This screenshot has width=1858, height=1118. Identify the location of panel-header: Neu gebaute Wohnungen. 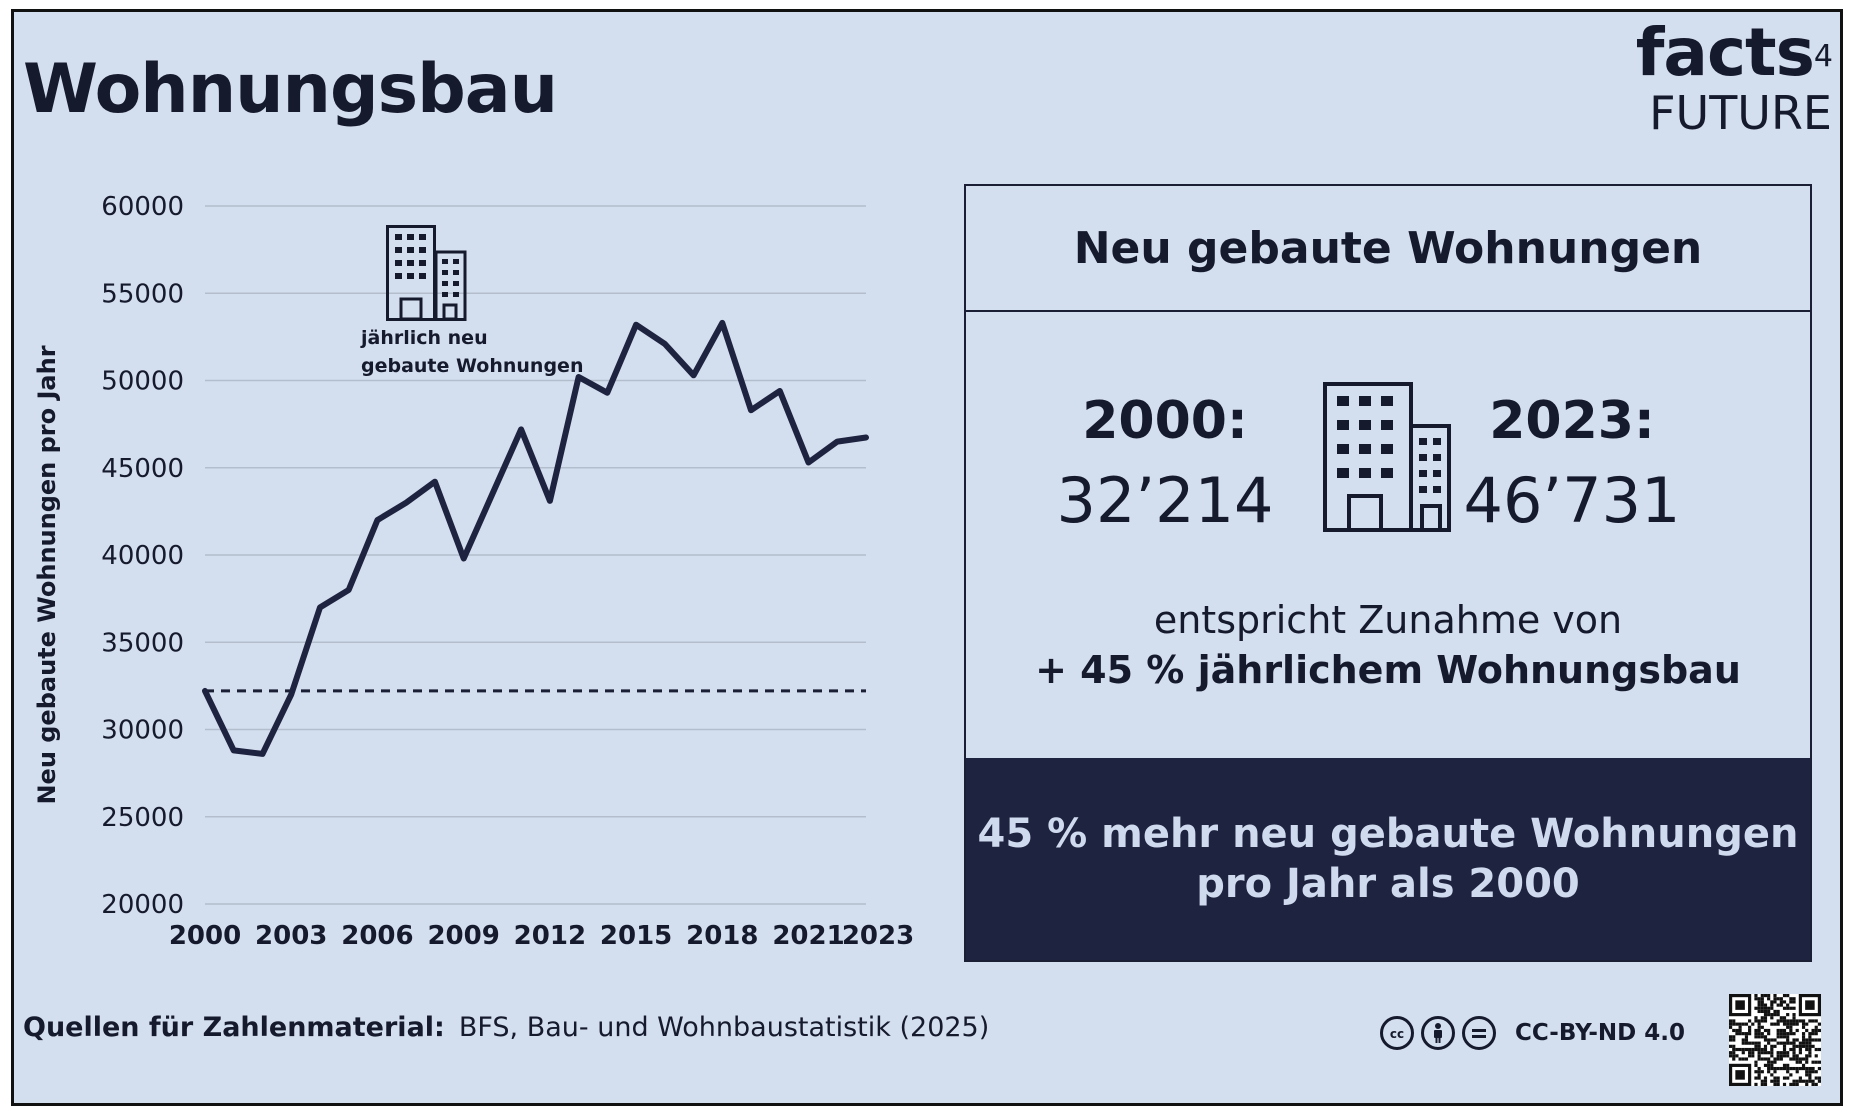
(1388, 249).